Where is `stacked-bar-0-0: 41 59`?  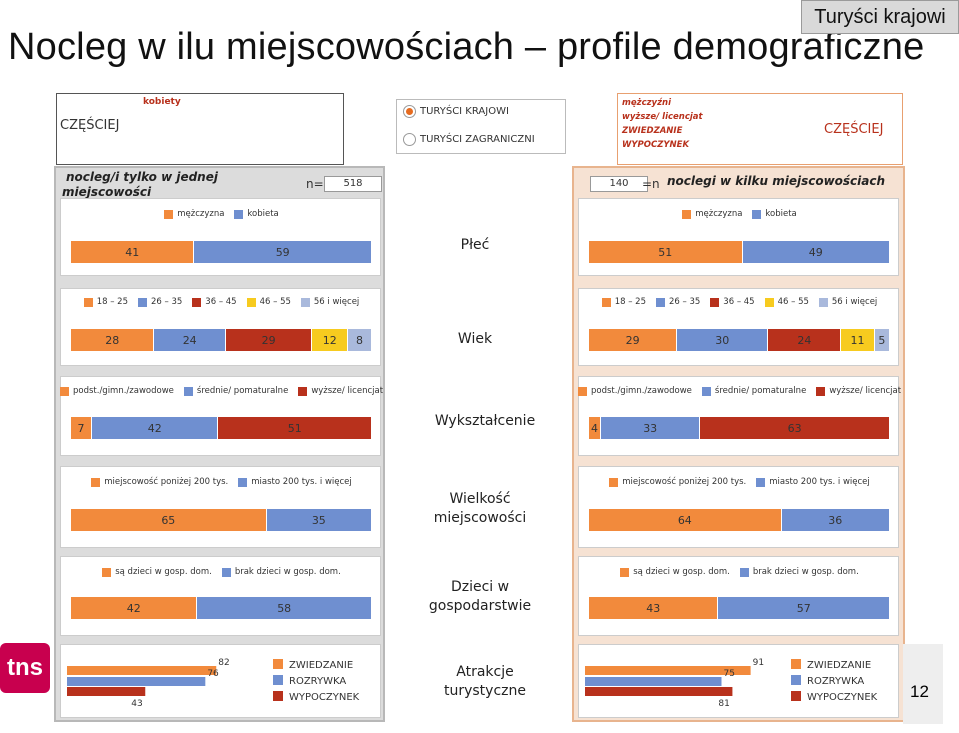 stacked-bar-0-0: 41 59 is located at coordinates (221, 252).